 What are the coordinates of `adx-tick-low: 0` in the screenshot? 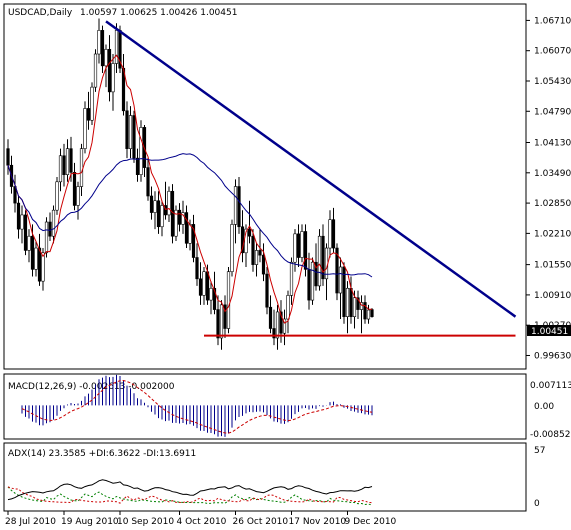 It's located at (537, 504).